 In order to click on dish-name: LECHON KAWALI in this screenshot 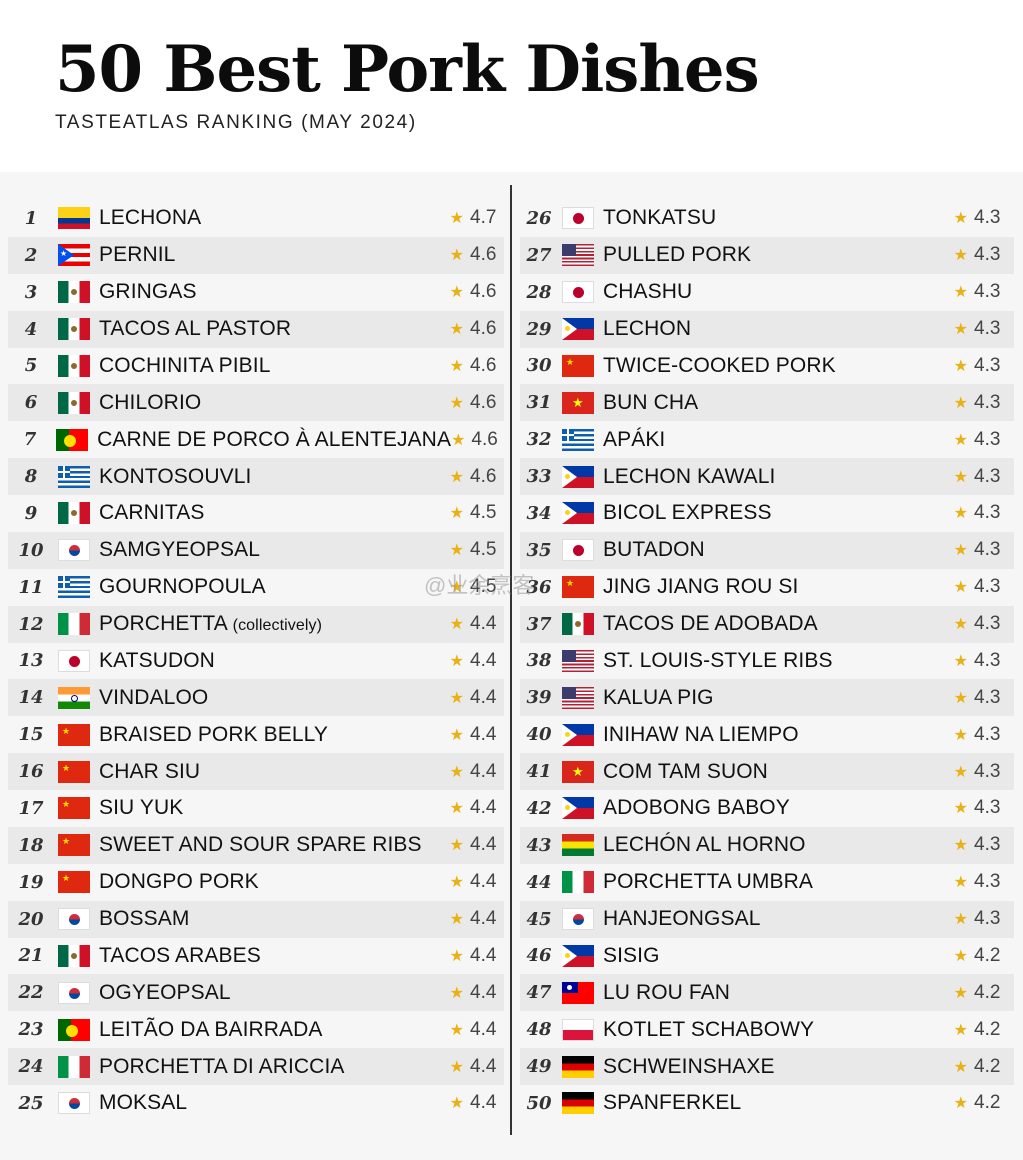, I will do `click(778, 477)`.